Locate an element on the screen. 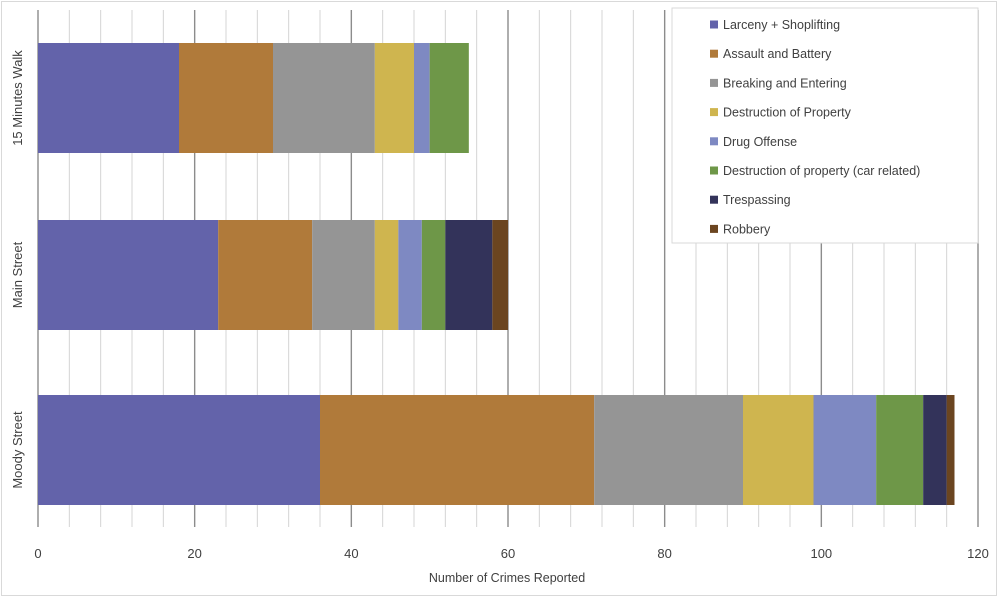 Image resolution: width=1000 pixels, height=599 pixels. x-tick-label: 60 is located at coordinates (508, 553).